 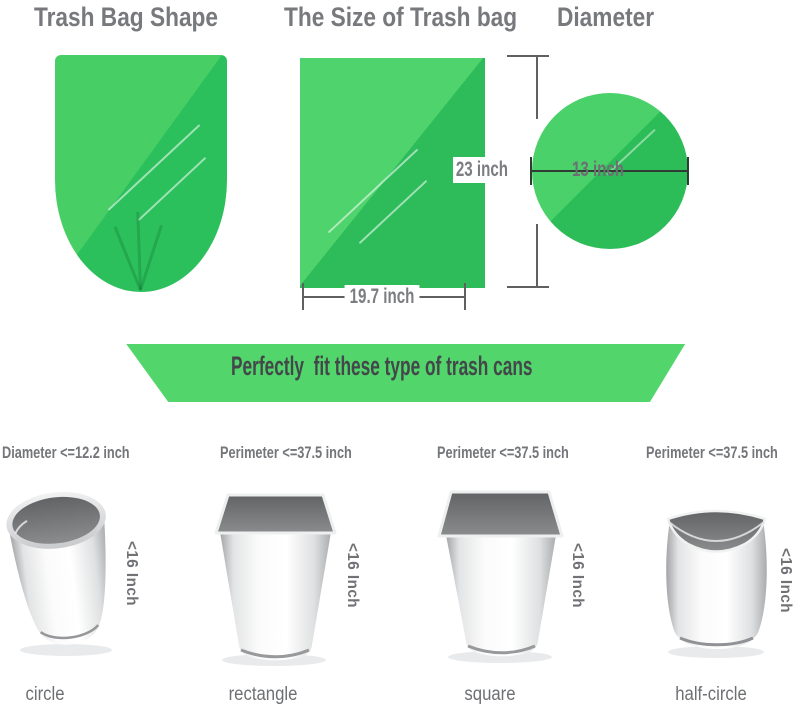 I want to click on can-shape-label: rectangle, so click(x=263, y=694).